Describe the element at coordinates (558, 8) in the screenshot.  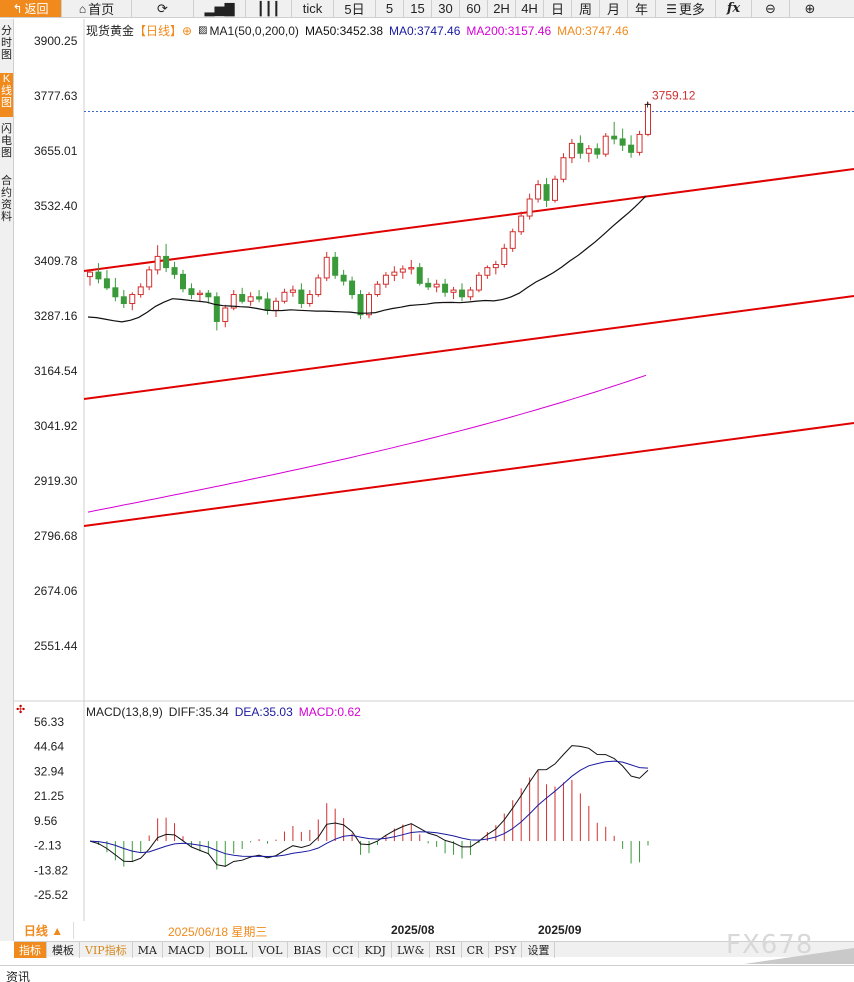
I see `day-button: 日` at that location.